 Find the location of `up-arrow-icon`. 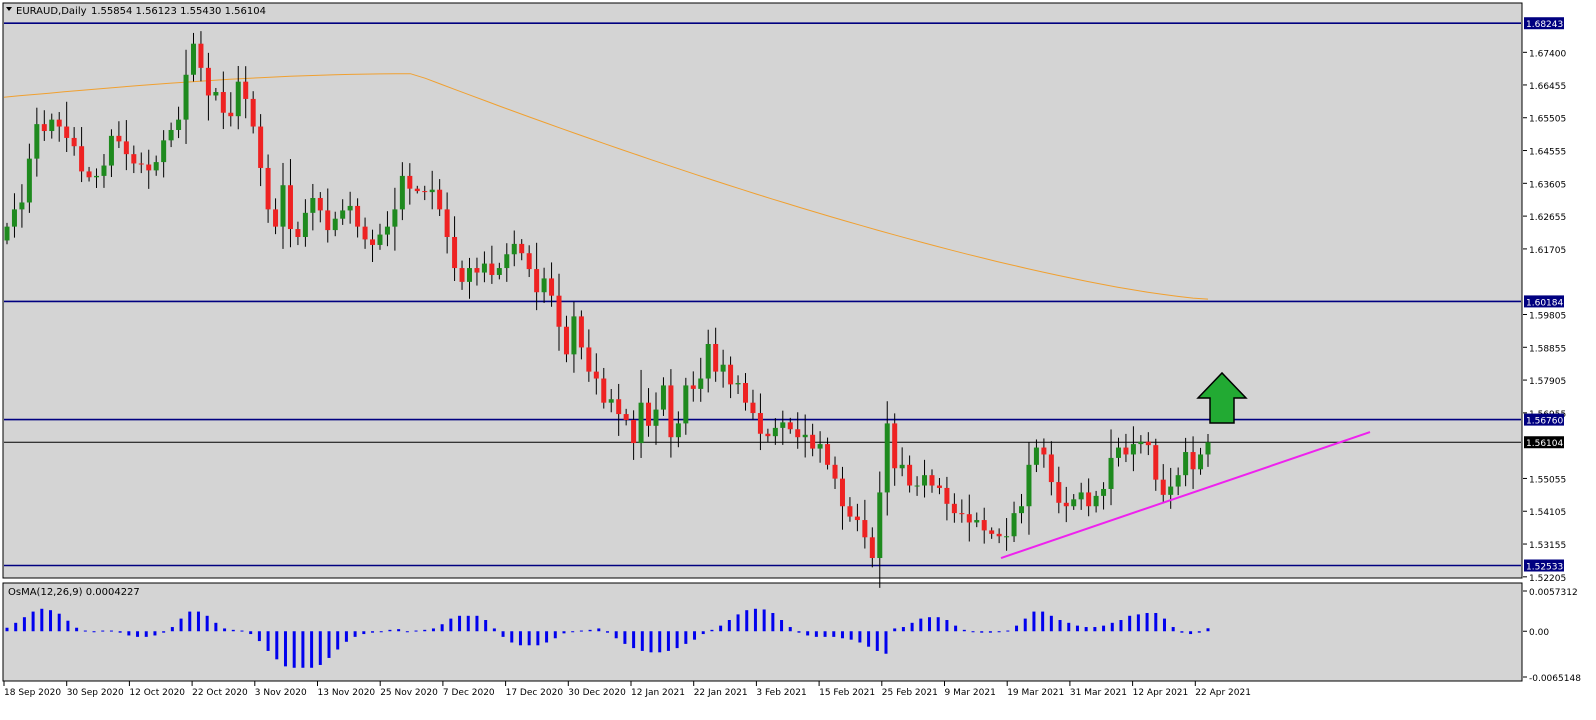

up-arrow-icon is located at coordinates (1222, 397).